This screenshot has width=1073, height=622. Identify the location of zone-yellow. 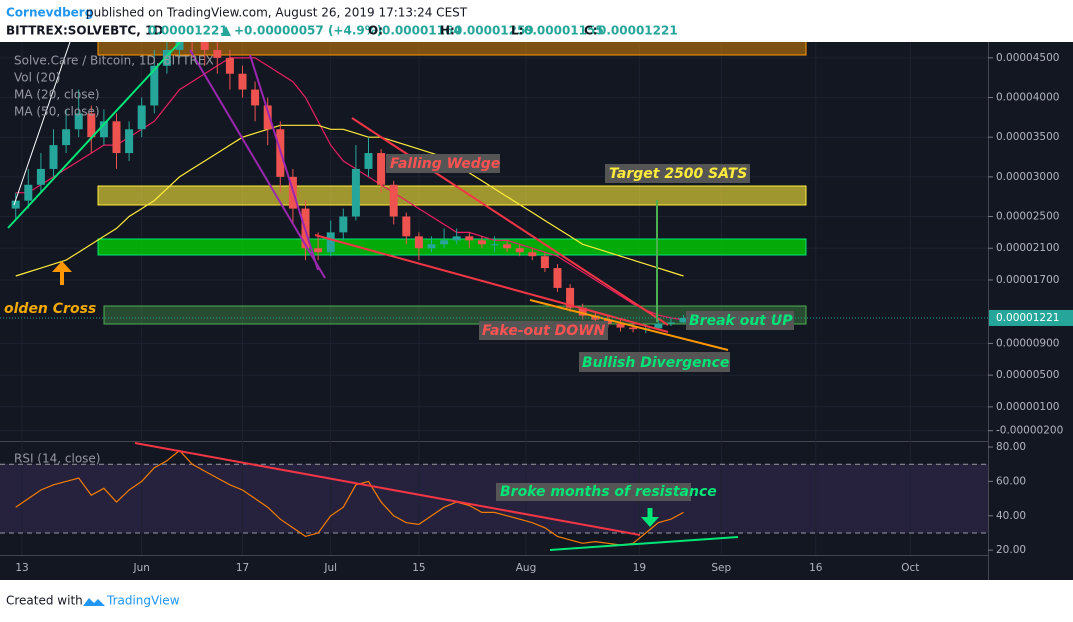
(452, 195).